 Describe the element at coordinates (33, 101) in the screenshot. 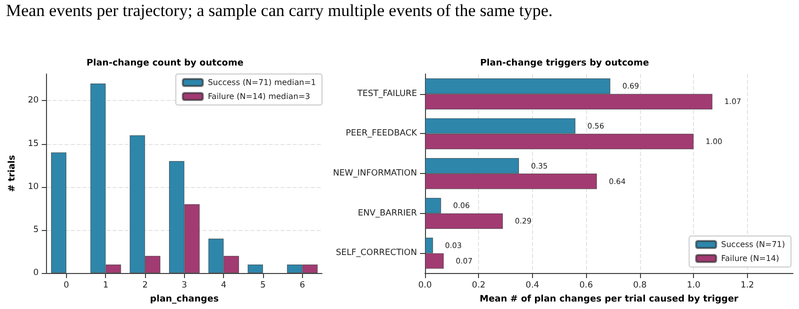

I see `y-tick-label: 20` at that location.